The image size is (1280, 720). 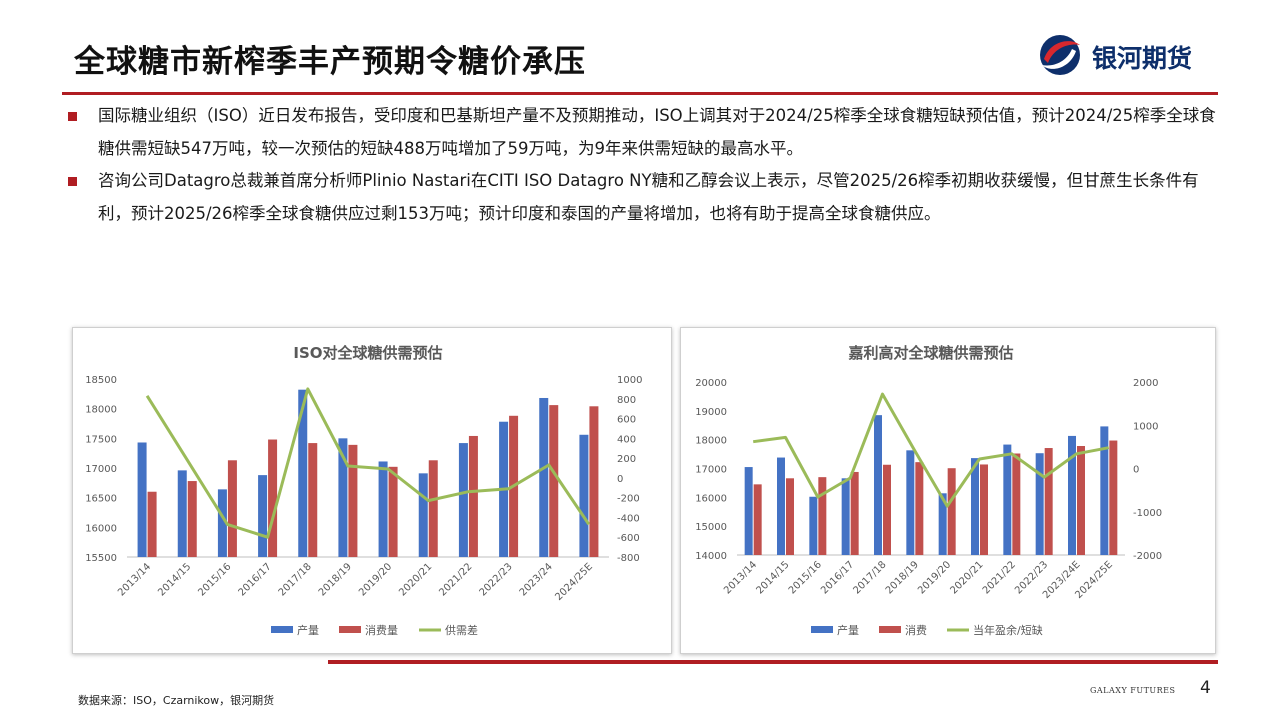 What do you see at coordinates (626, 400) in the screenshot?
I see `y-right-tick-label: 800` at bounding box center [626, 400].